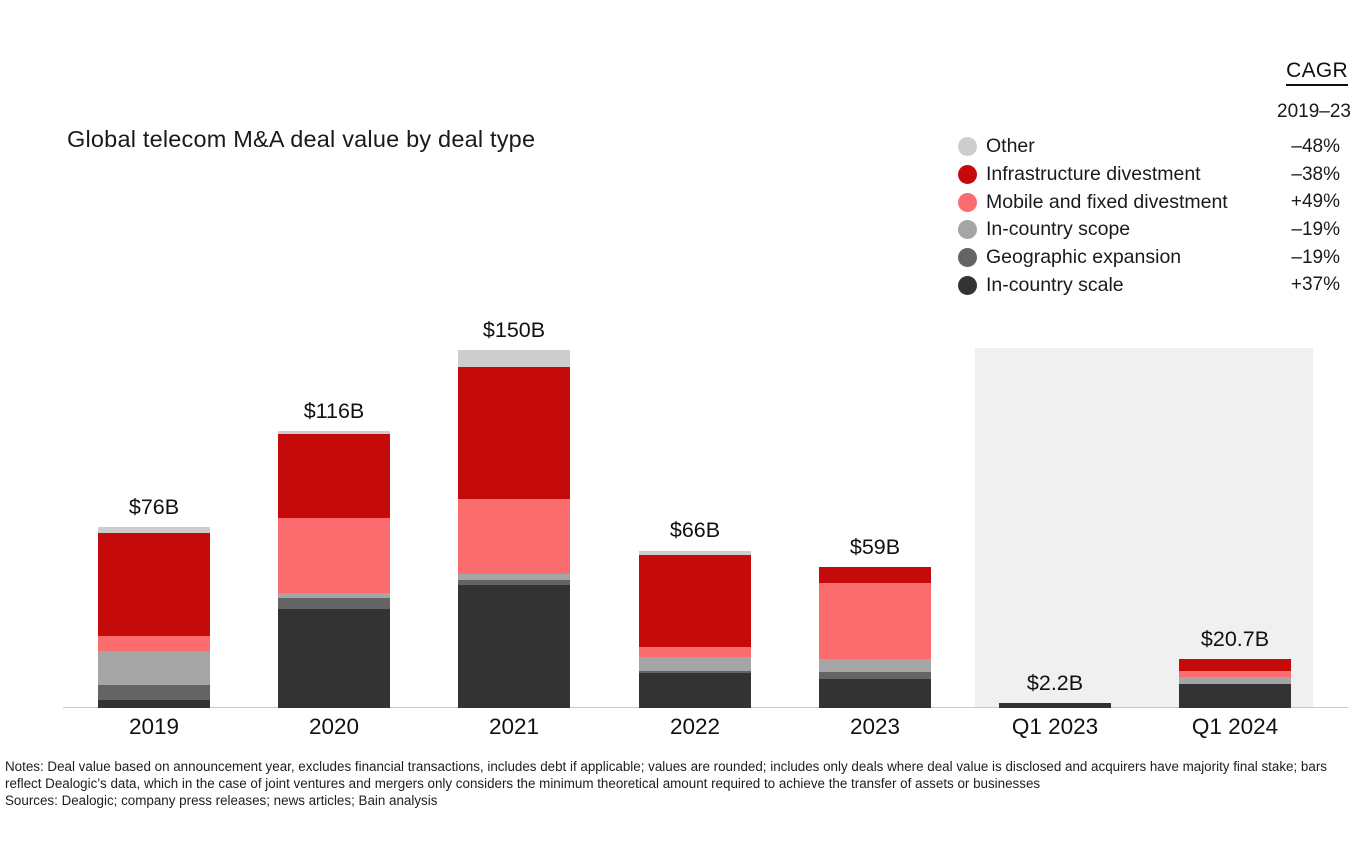  Describe the element at coordinates (514, 726) in the screenshot. I see `x-axis-label-2021: 2021` at that location.